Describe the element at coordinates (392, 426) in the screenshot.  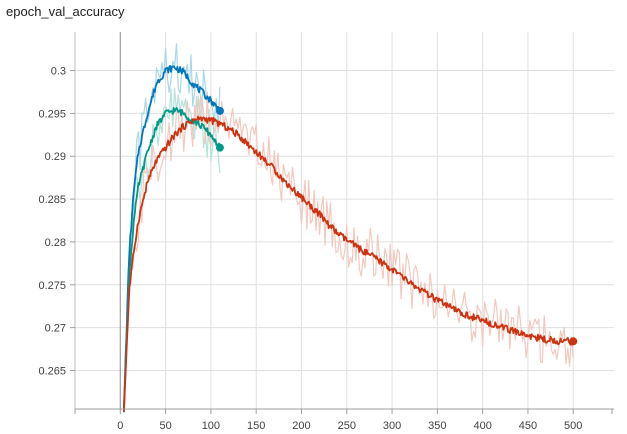
I see `x-tick-label: 300` at that location.